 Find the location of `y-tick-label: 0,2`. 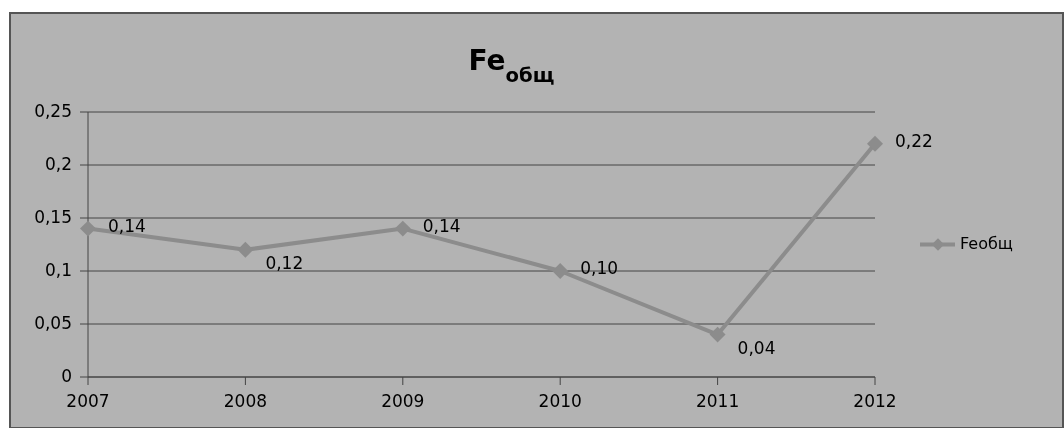

y-tick-label: 0,2 is located at coordinates (58, 164).